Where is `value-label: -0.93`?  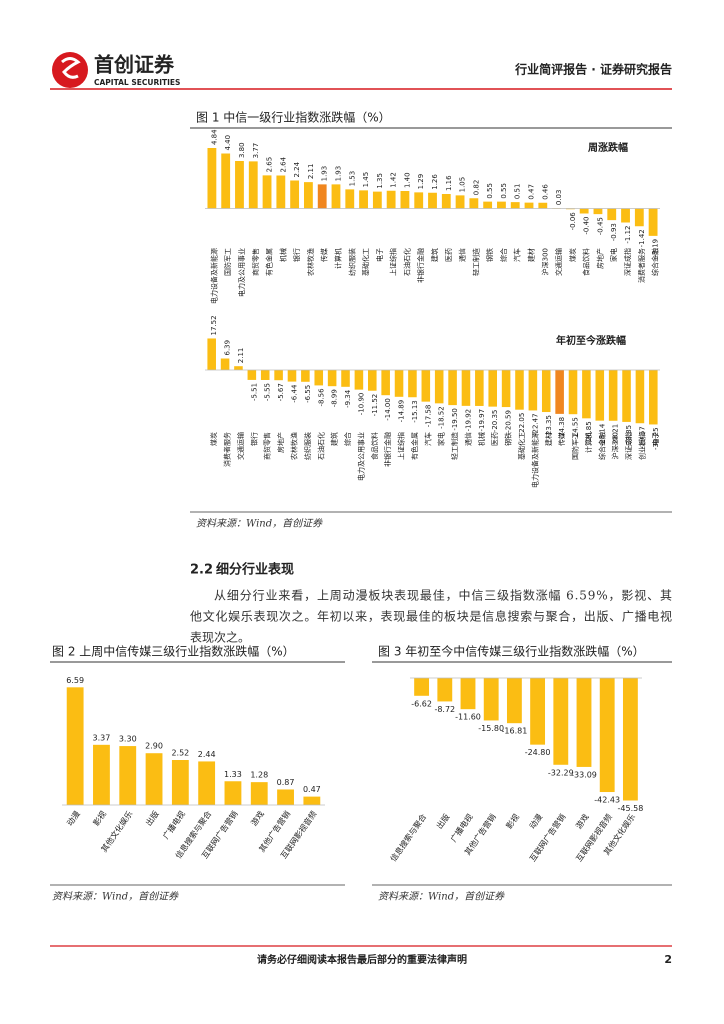
value-label: -0.93 is located at coordinates (614, 232).